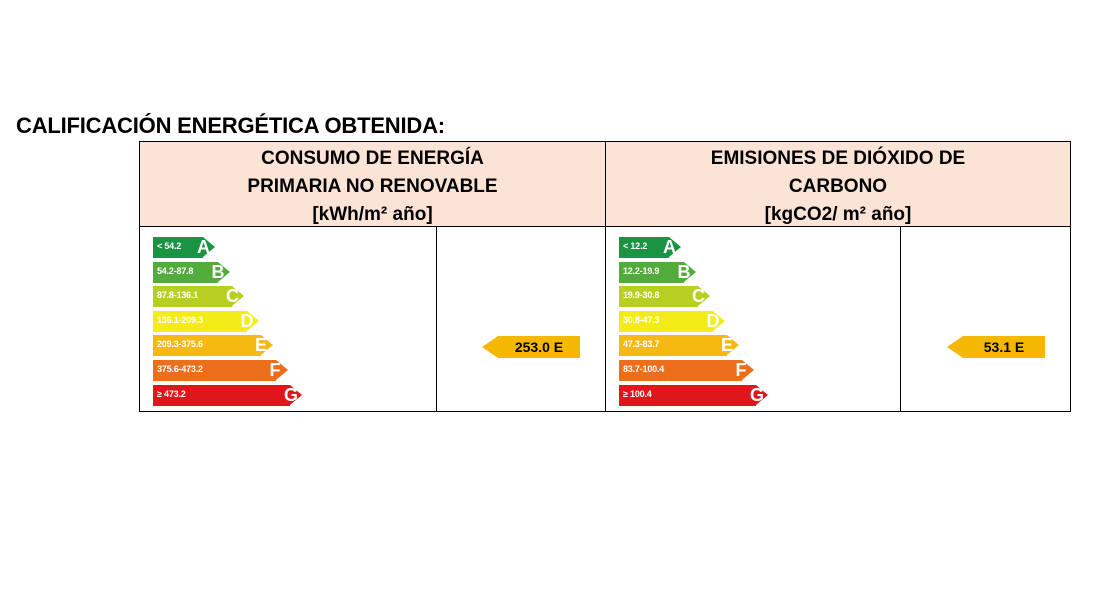 The width and height of the screenshot is (1114, 604). What do you see at coordinates (175, 270) in the screenshot?
I see `consumo-band-range-label: 54.2-87.8` at bounding box center [175, 270].